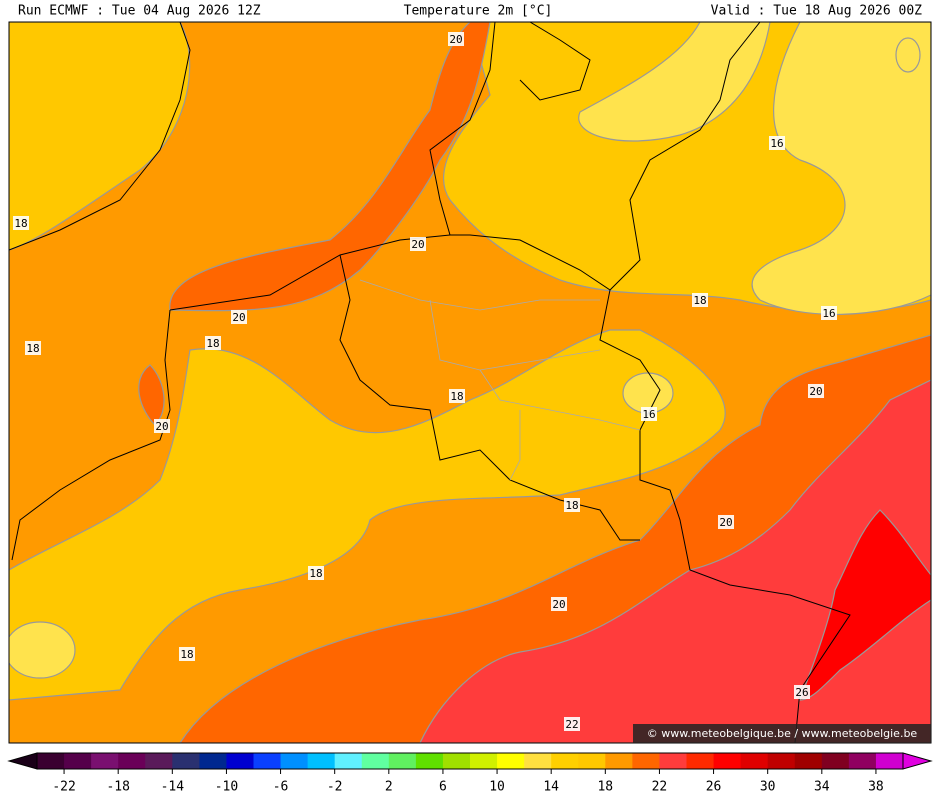 The image size is (940, 800). Describe the element at coordinates (63, 787) in the screenshot. I see `colorbar-tick-label: -22` at that location.